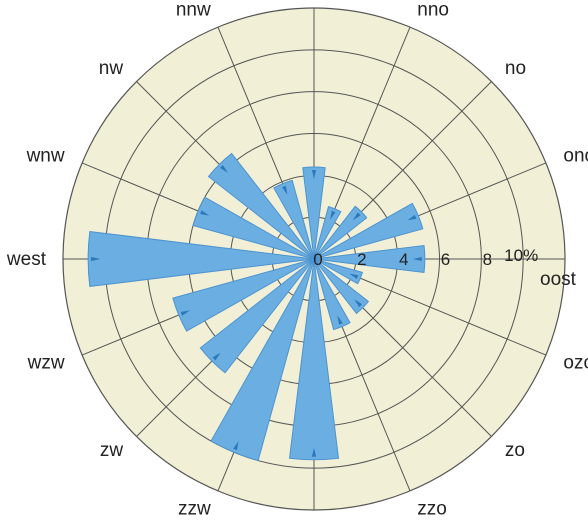  I want to click on marker-nno, so click(333, 215).